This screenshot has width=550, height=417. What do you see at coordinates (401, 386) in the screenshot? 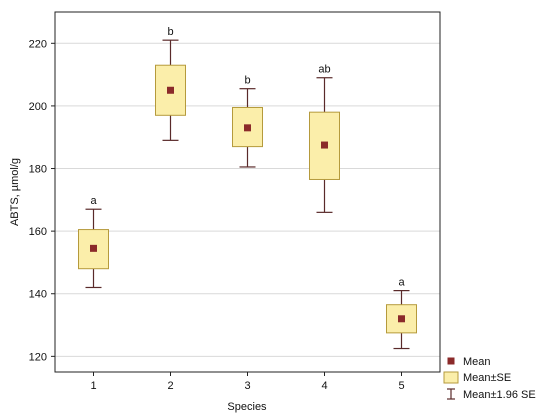
I see `x-tick-label: 5` at bounding box center [401, 386].